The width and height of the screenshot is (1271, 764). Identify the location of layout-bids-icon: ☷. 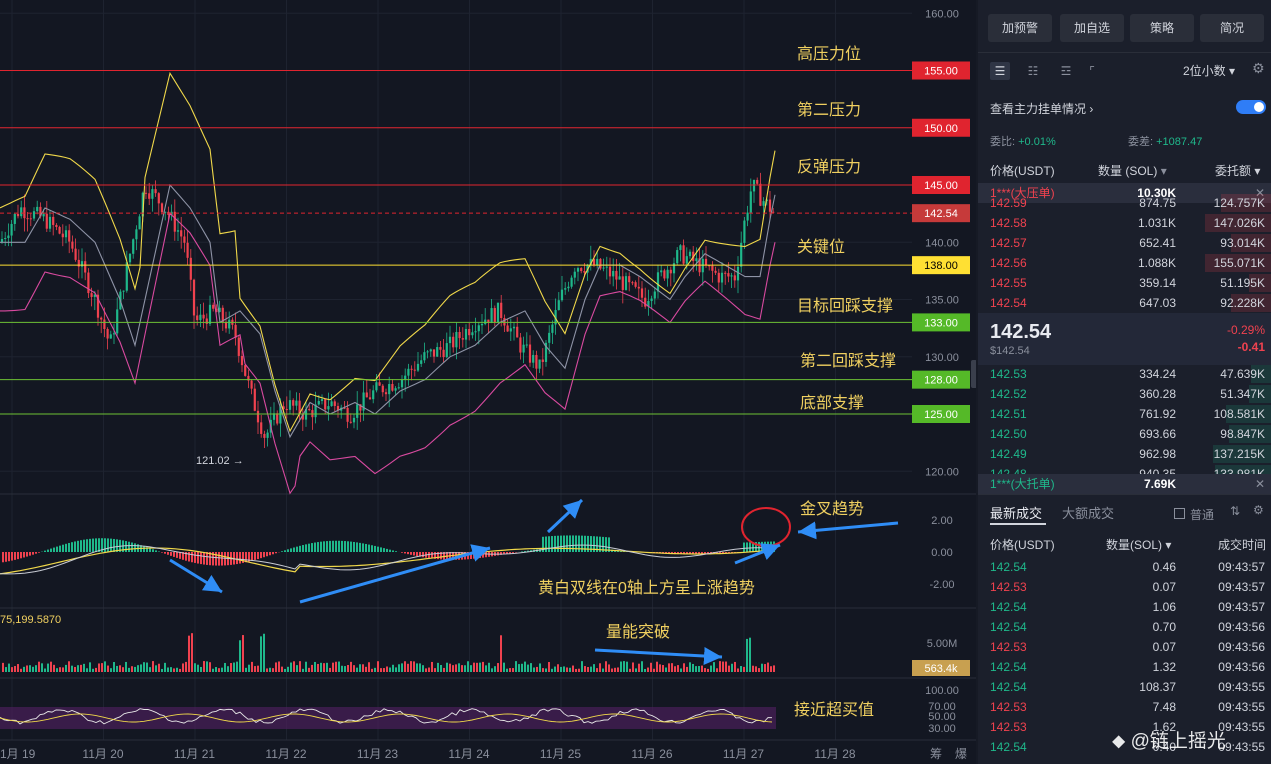
(1033, 71).